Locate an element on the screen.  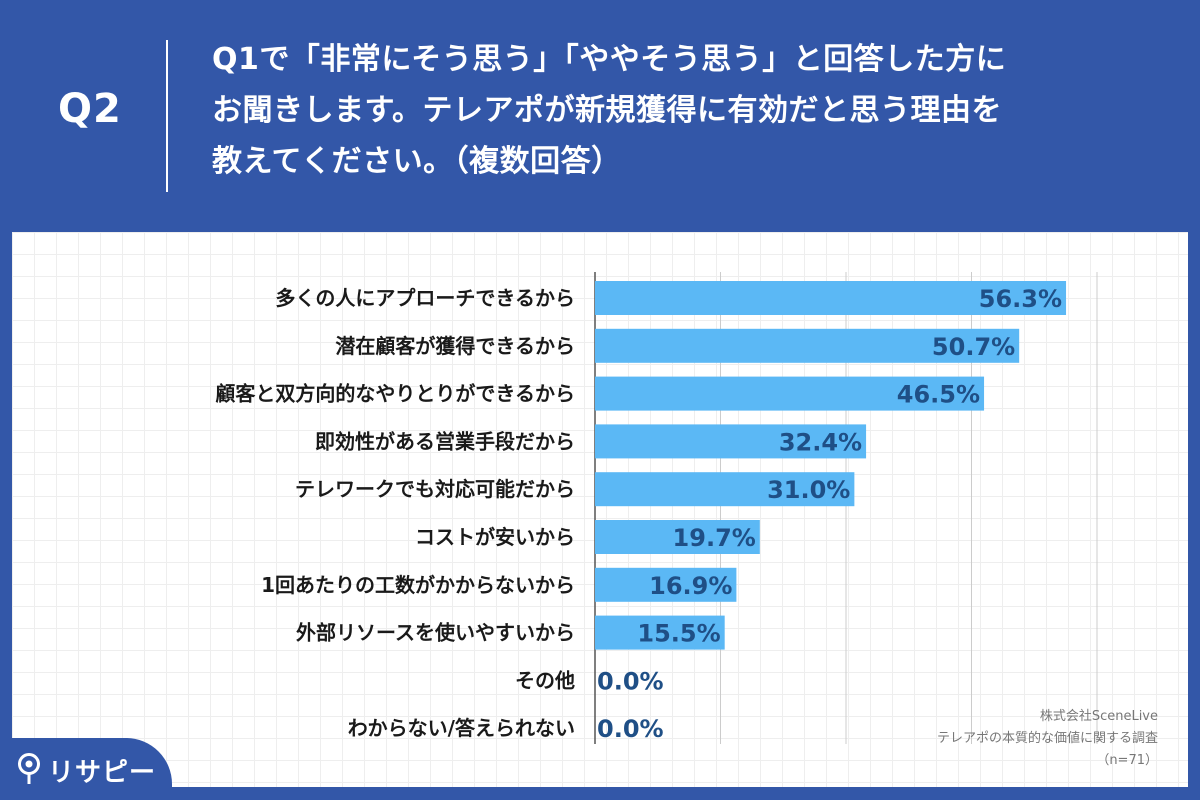
category-label: わからない/答えられない is located at coordinates (461, 728).